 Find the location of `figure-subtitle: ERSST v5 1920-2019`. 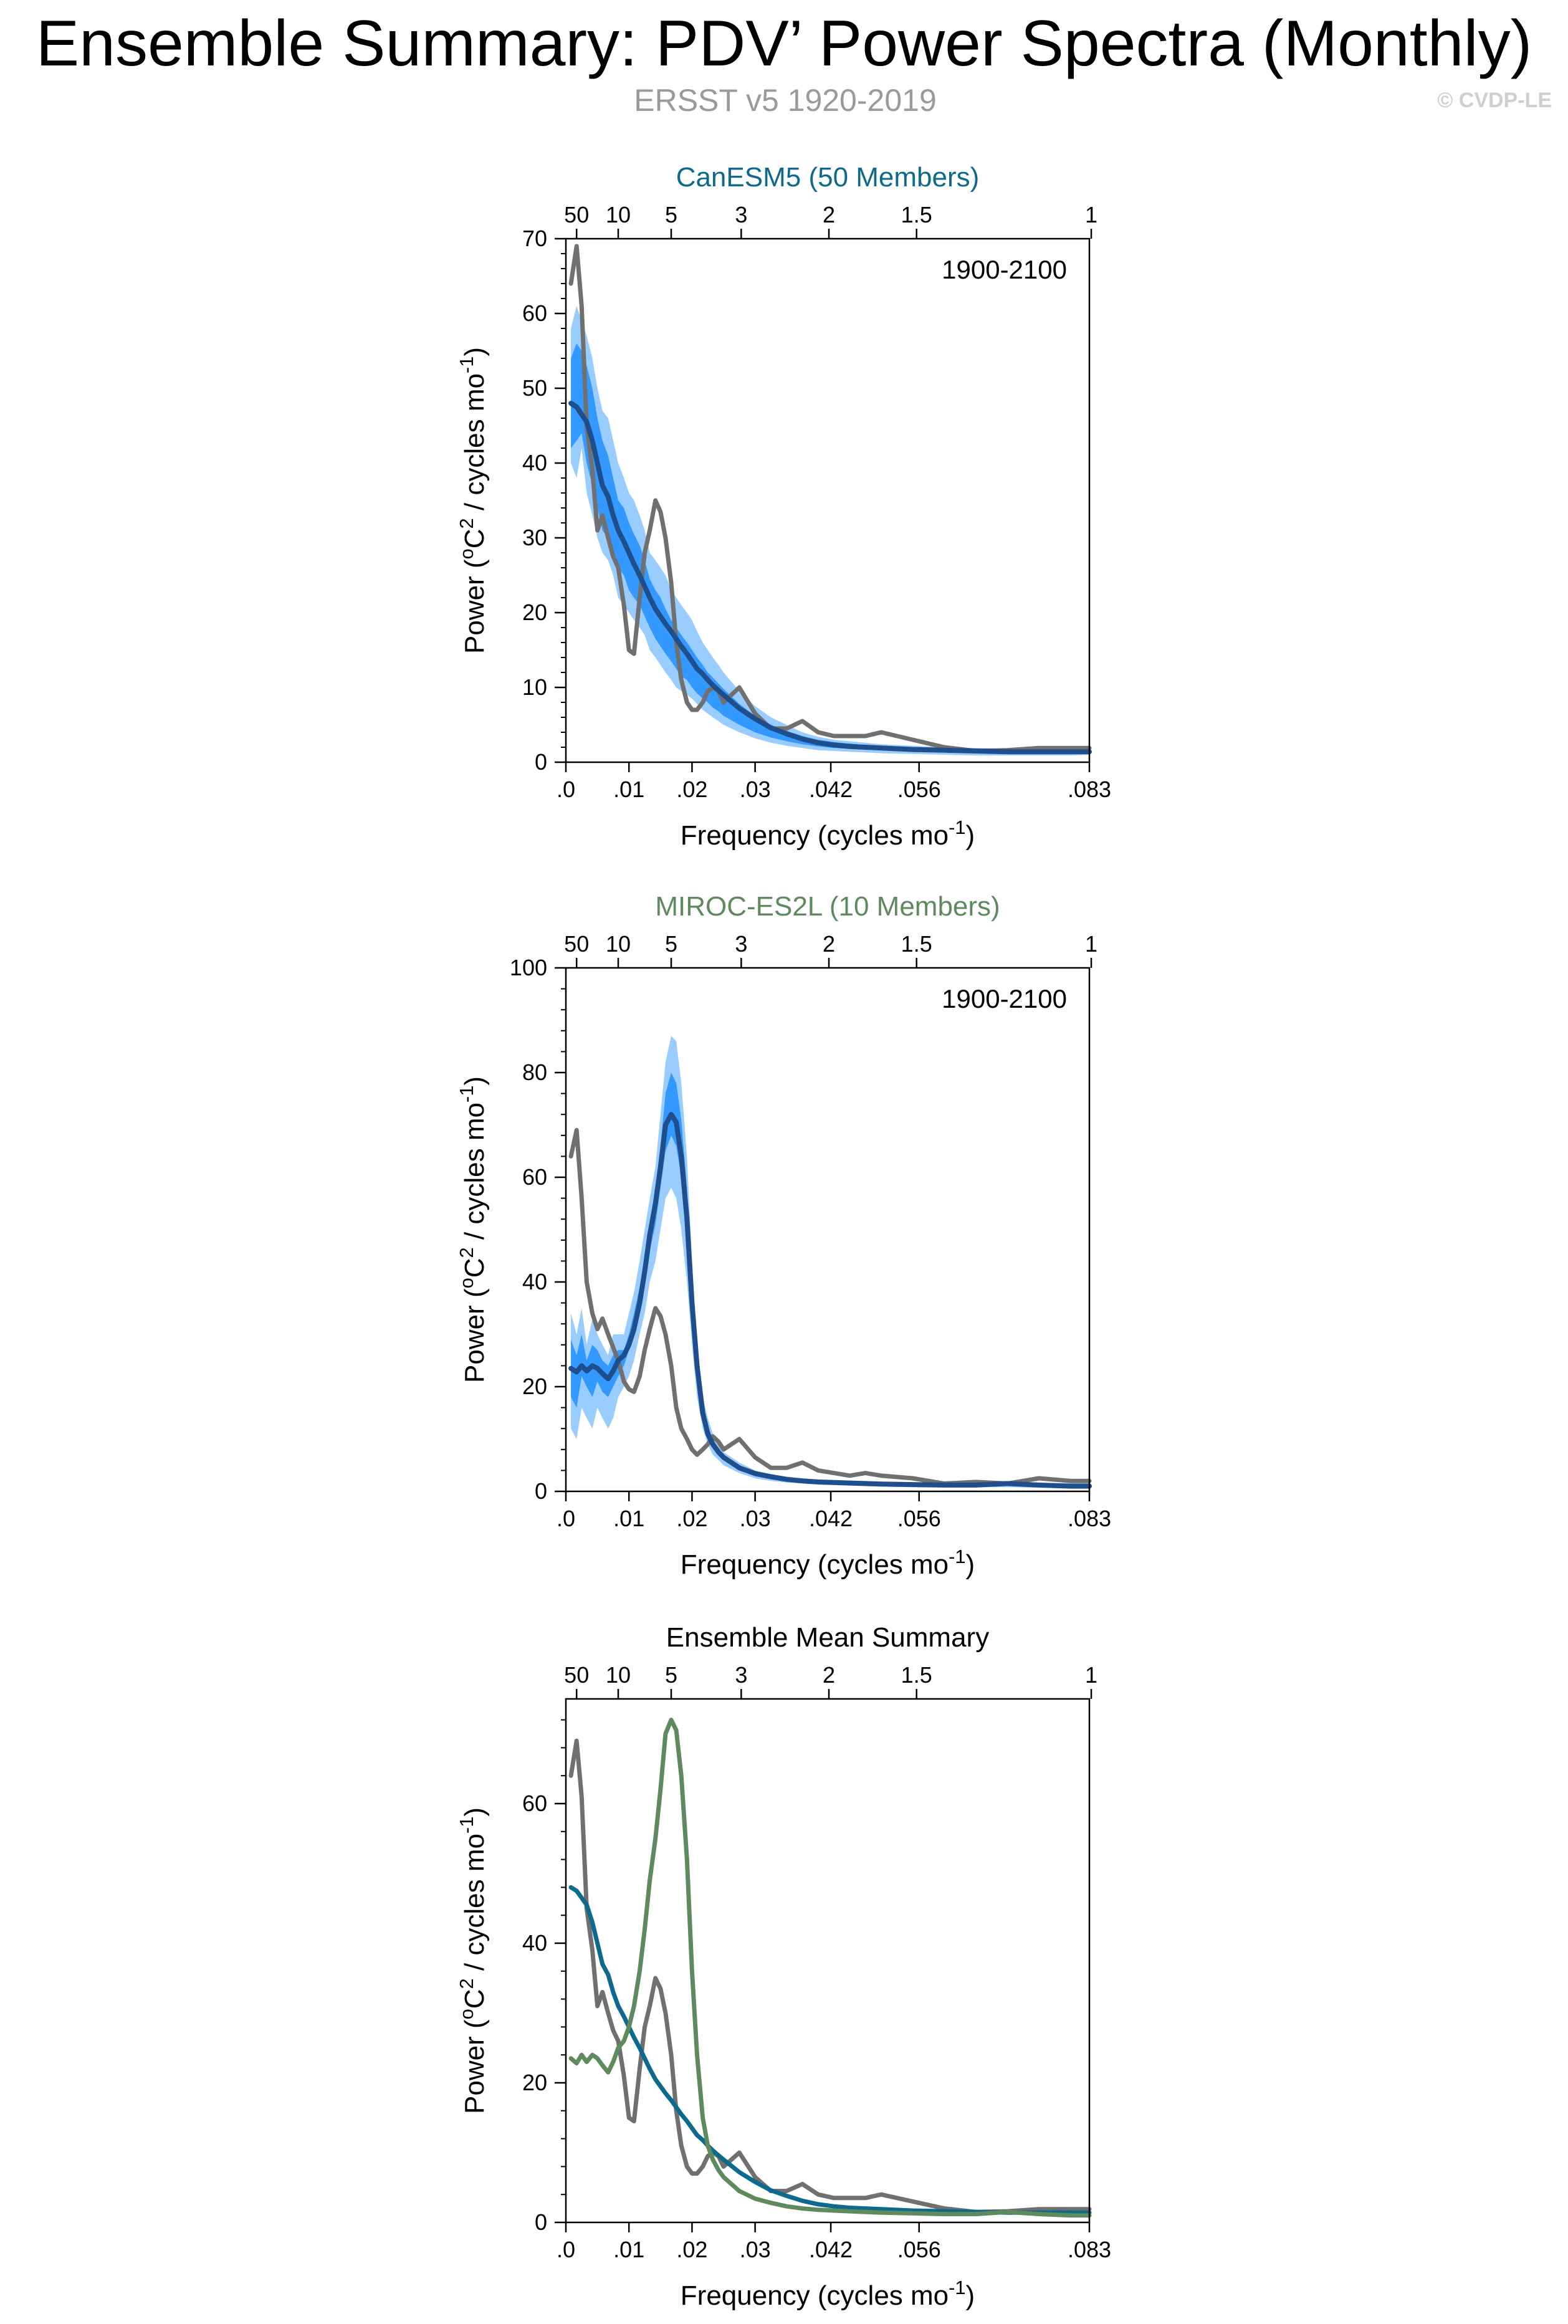

figure-subtitle: ERSST v5 1920-2019 is located at coordinates (785, 100).